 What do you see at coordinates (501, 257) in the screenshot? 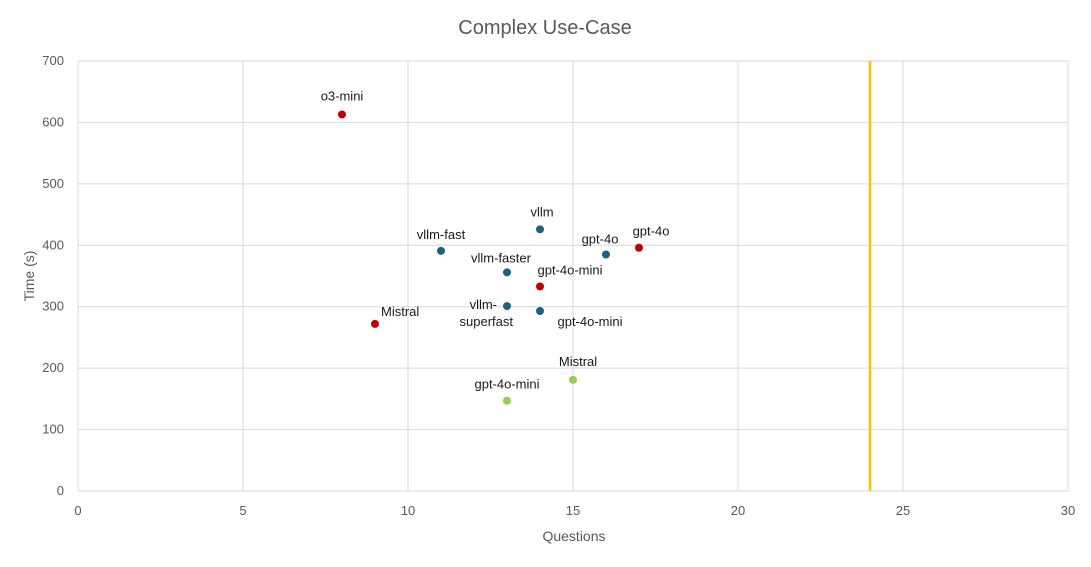
I see `data-label: vllm-faster` at bounding box center [501, 257].